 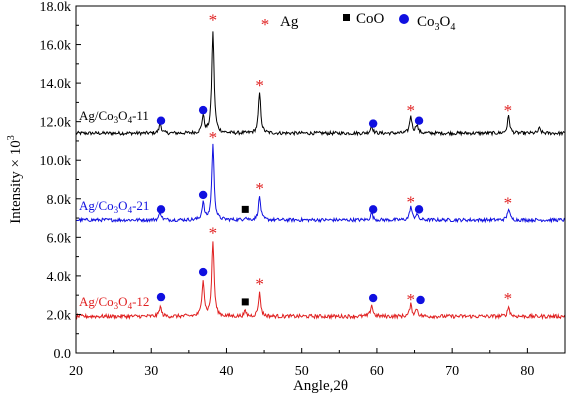 I want to click on series-1-marker-7-circle, so click(x=419, y=120).